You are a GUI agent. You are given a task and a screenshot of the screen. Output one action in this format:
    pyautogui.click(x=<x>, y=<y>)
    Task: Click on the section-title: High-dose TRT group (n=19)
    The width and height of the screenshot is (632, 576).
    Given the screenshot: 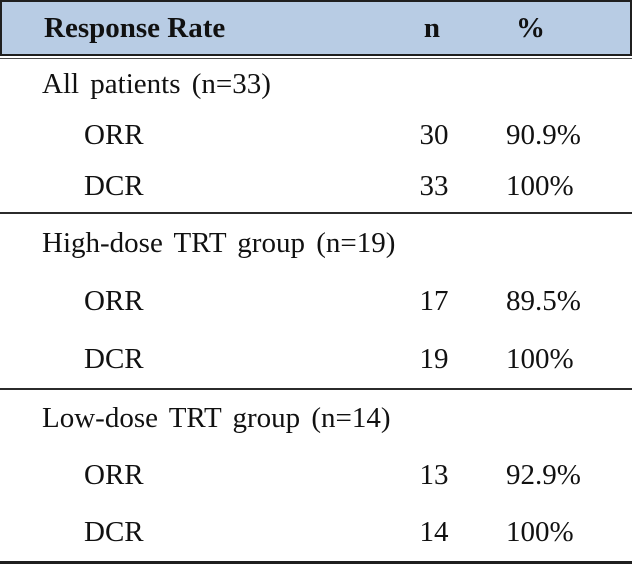 What is the action you would take?
    pyautogui.click(x=219, y=242)
    